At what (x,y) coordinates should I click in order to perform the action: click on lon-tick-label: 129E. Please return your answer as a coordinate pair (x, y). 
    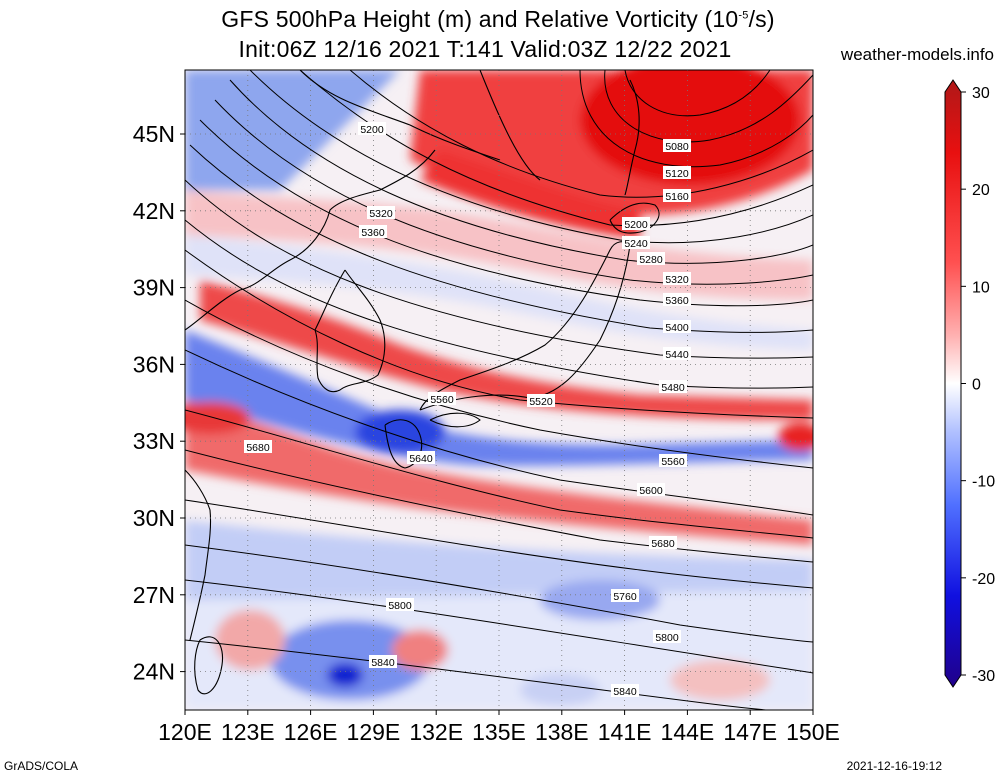
    Looking at the image, I should click on (374, 732).